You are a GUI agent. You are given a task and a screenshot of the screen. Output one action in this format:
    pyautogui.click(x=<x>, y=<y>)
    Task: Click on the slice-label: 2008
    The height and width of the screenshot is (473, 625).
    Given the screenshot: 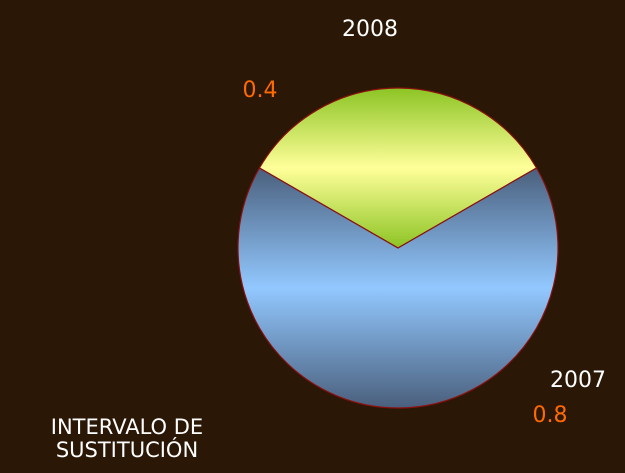 What is the action you would take?
    pyautogui.click(x=370, y=29)
    